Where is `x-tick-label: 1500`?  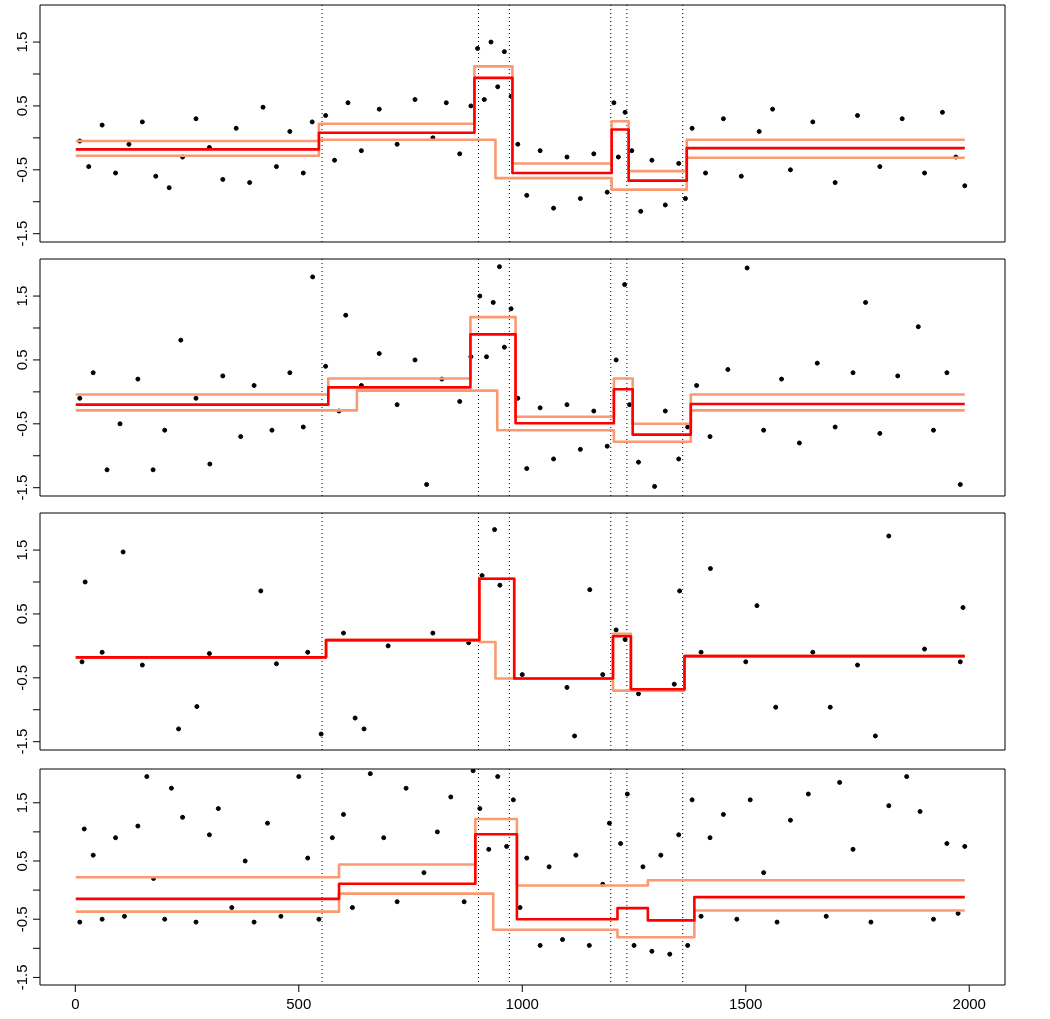
x-tick-label: 1500 is located at coordinates (746, 1003).